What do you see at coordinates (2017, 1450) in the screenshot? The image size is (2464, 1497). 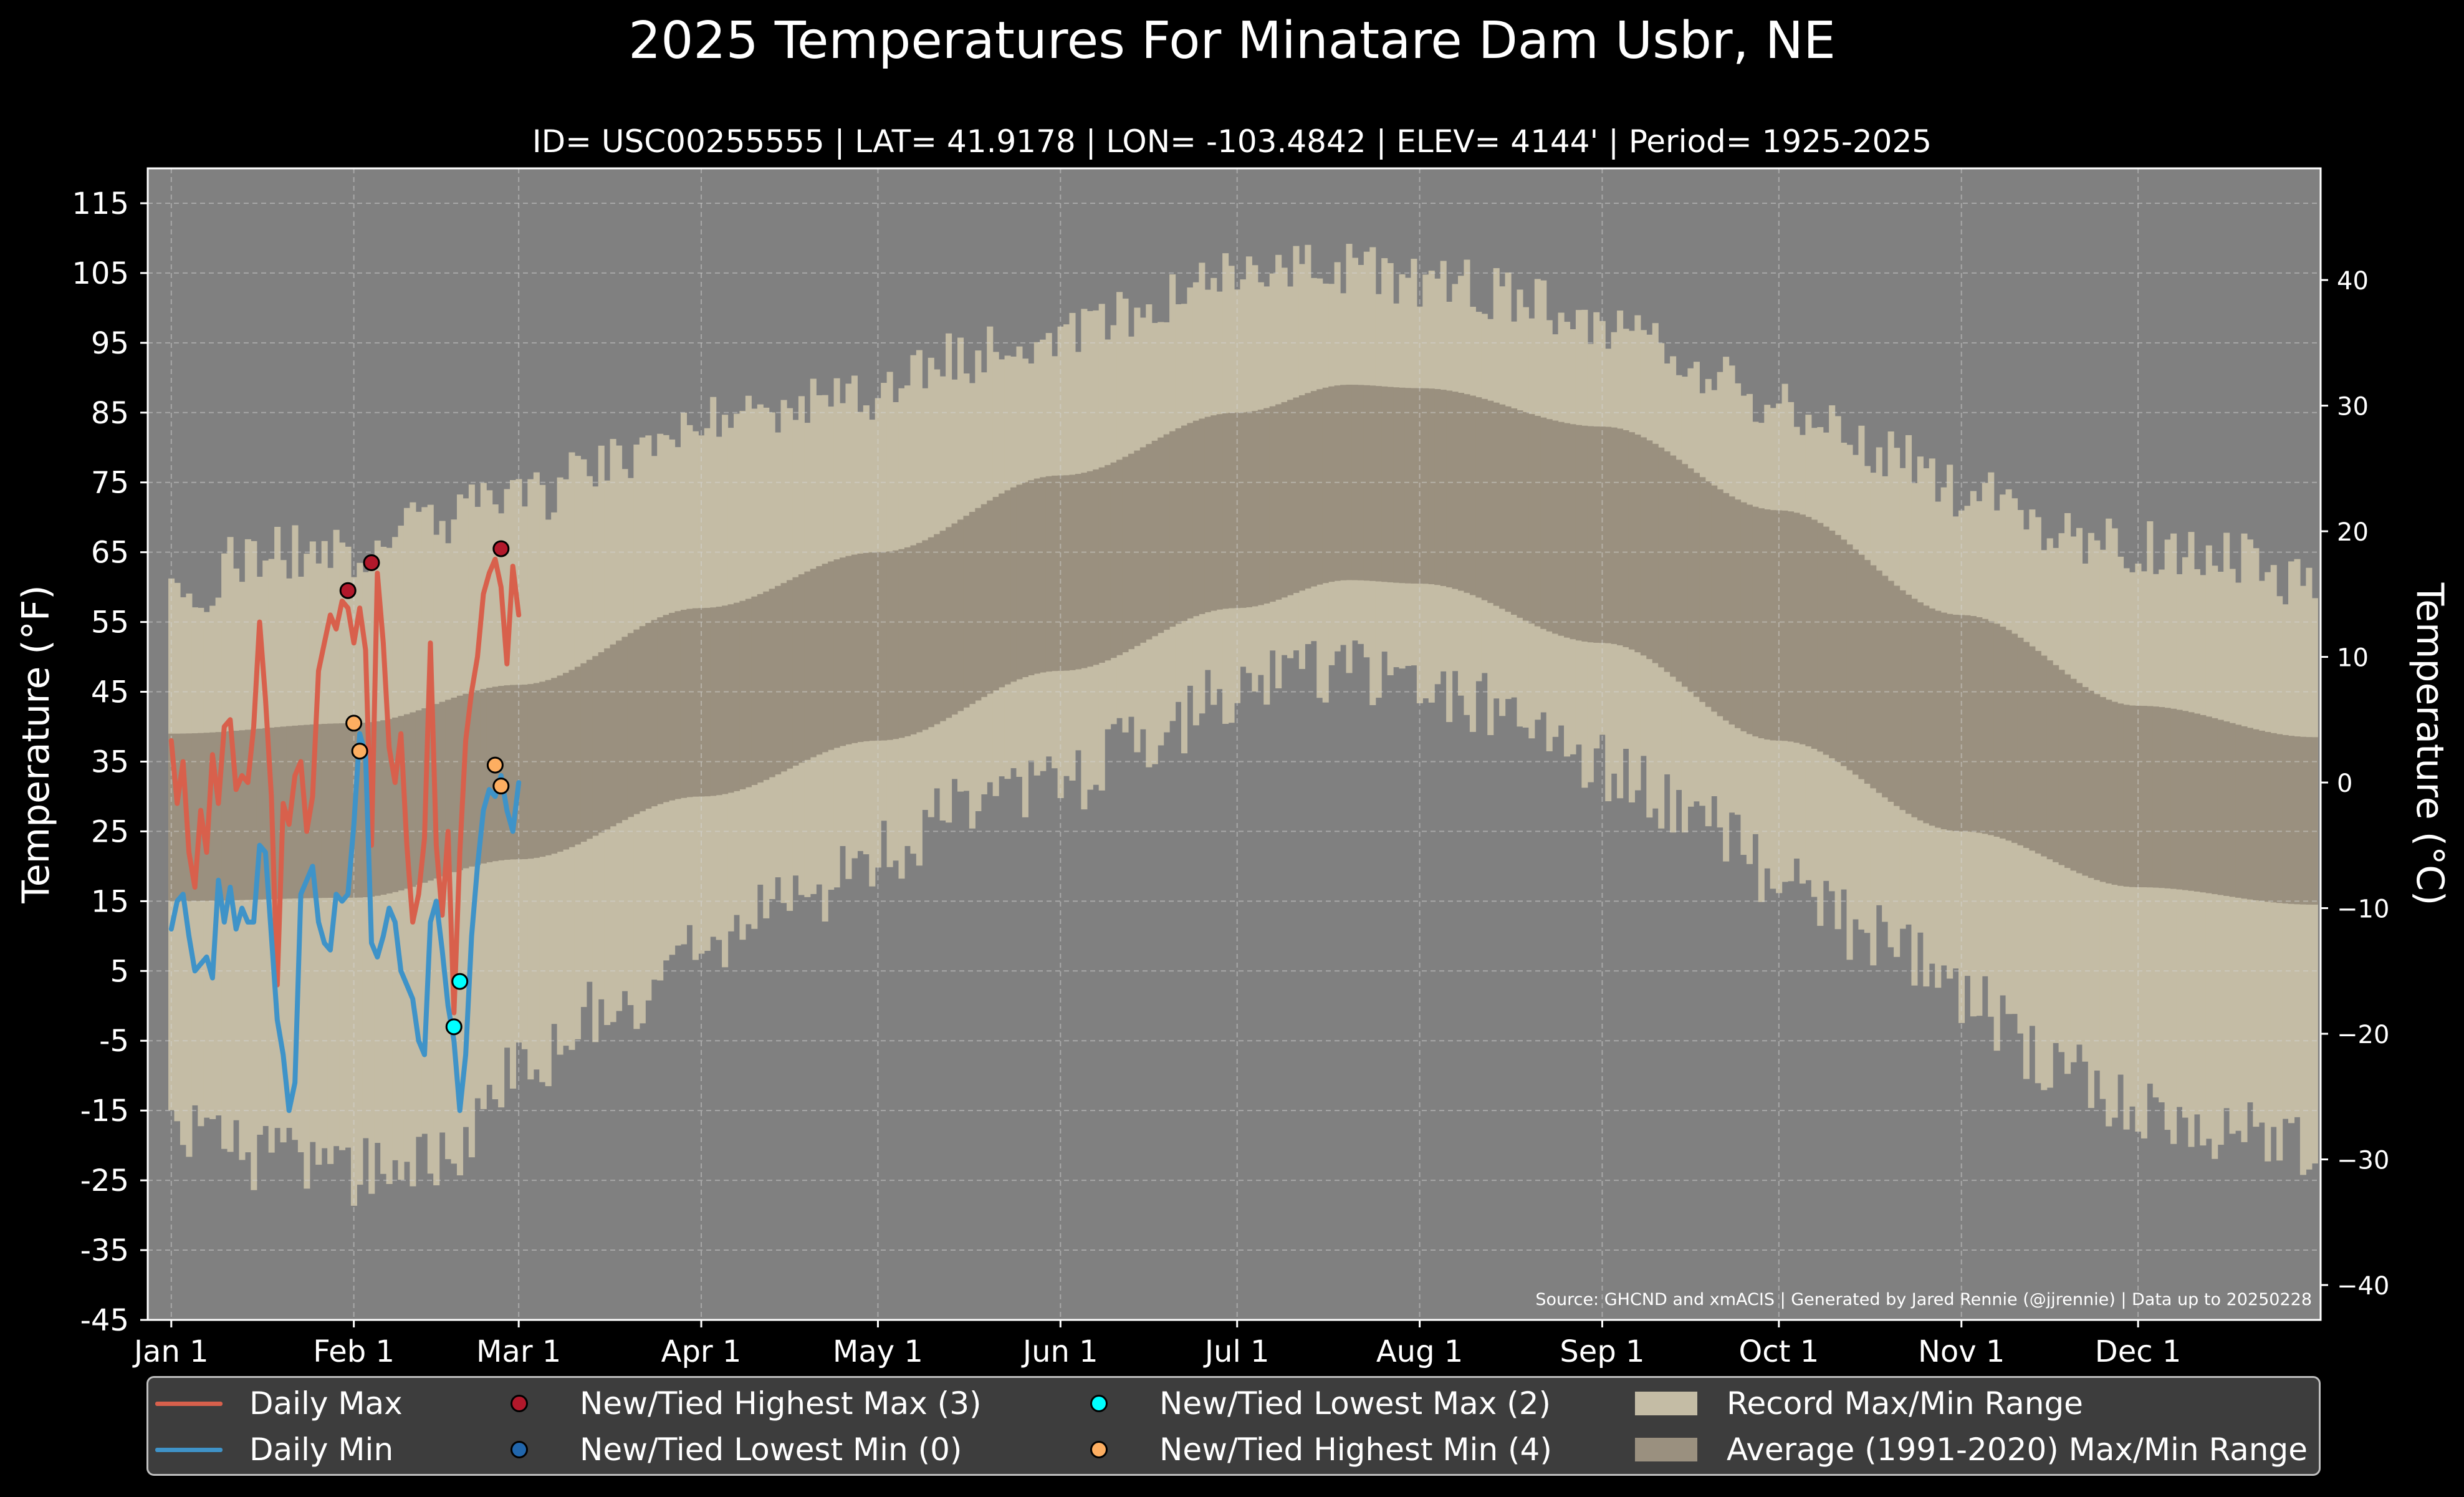 I see `legend-normal-range-label: Average (1991-2020) Max/Min Range` at bounding box center [2017, 1450].